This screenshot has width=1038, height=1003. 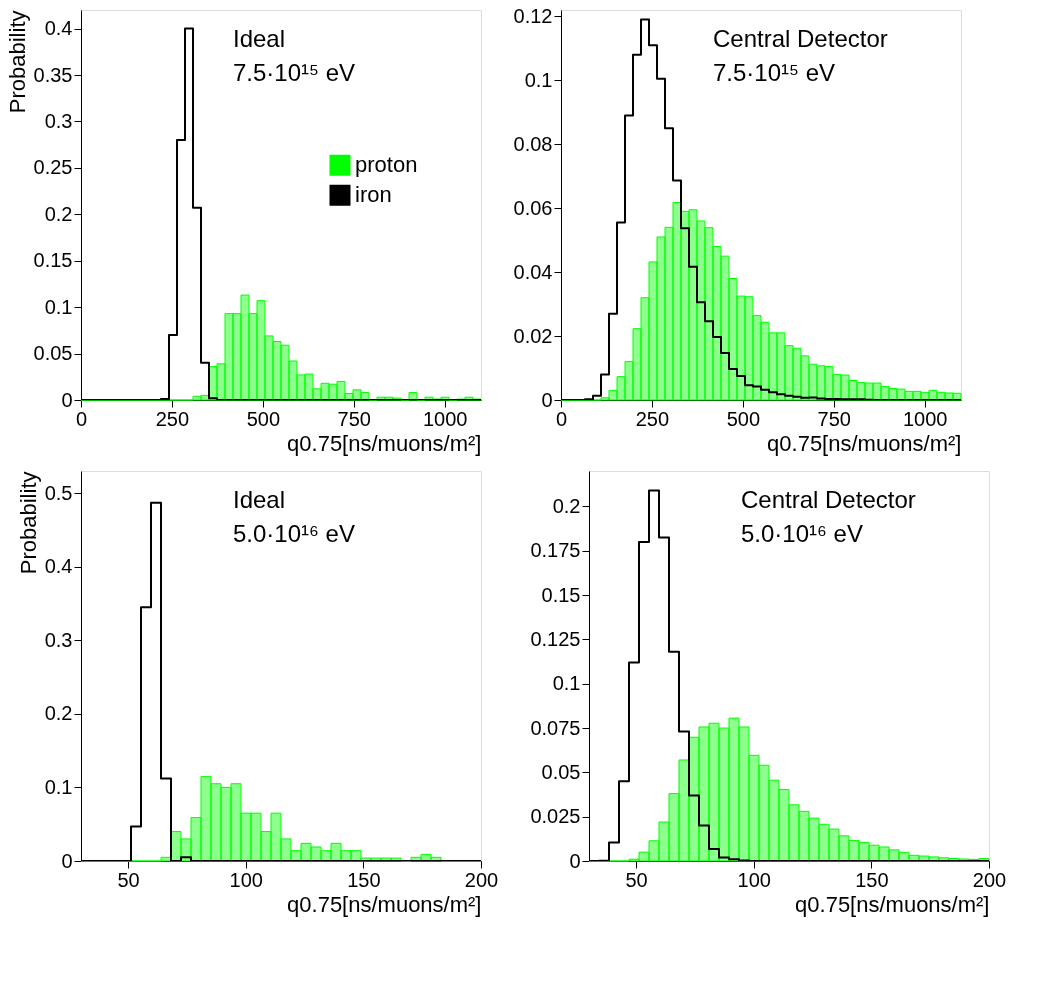 I want to click on y-tick-label: 0.02, so click(x=533, y=335).